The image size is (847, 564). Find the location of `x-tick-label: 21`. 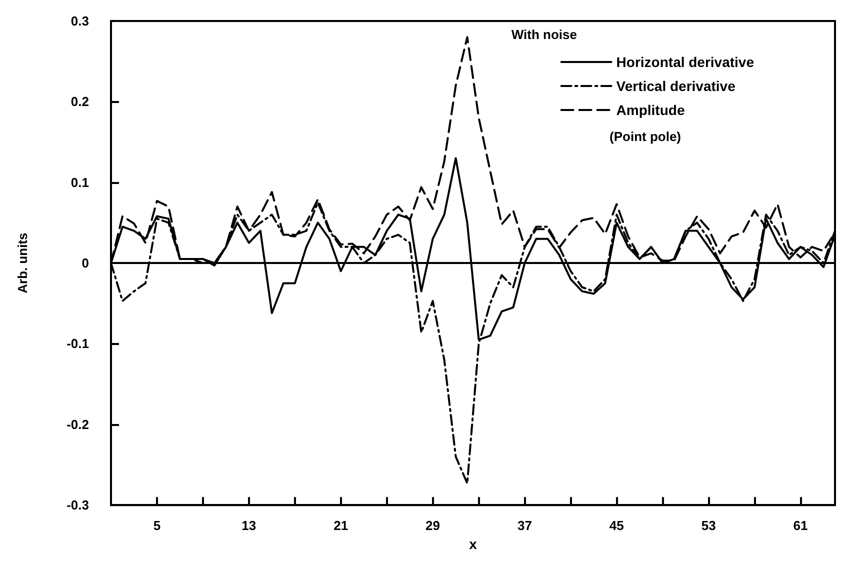

x-tick-label: 21 is located at coordinates (341, 526).